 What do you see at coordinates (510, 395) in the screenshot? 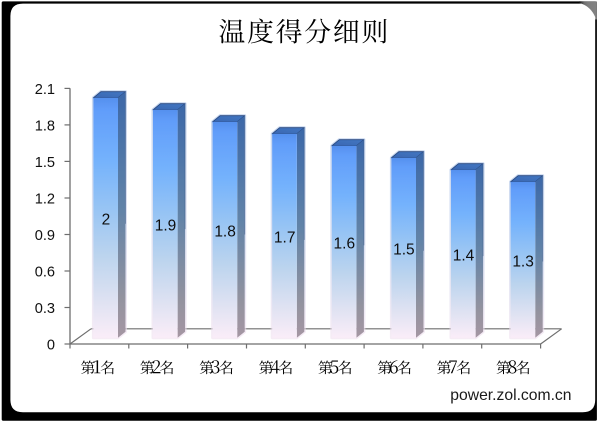
I see `svg-text: power.zol.com.cn` at bounding box center [510, 395].